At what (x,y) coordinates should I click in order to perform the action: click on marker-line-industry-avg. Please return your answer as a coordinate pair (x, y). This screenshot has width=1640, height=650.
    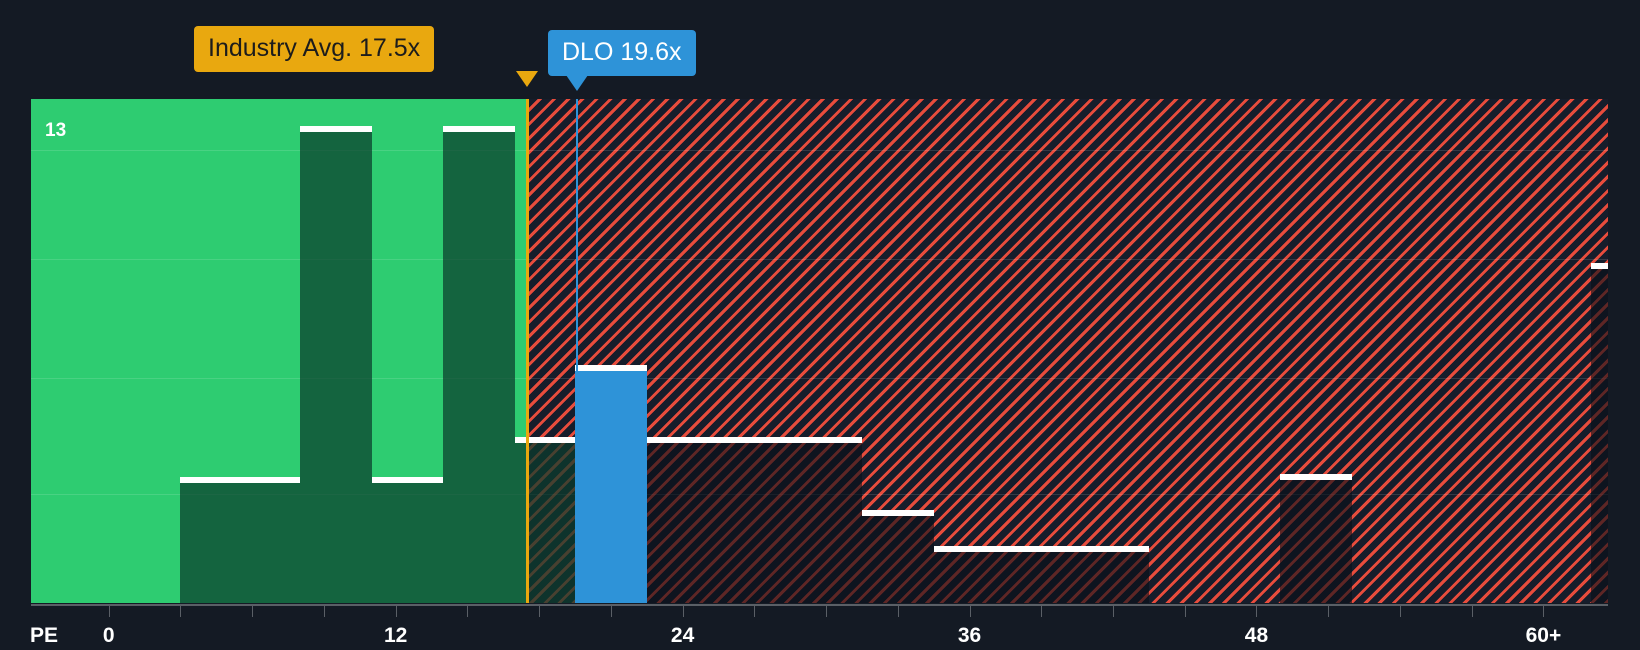
    Looking at the image, I should click on (528, 351).